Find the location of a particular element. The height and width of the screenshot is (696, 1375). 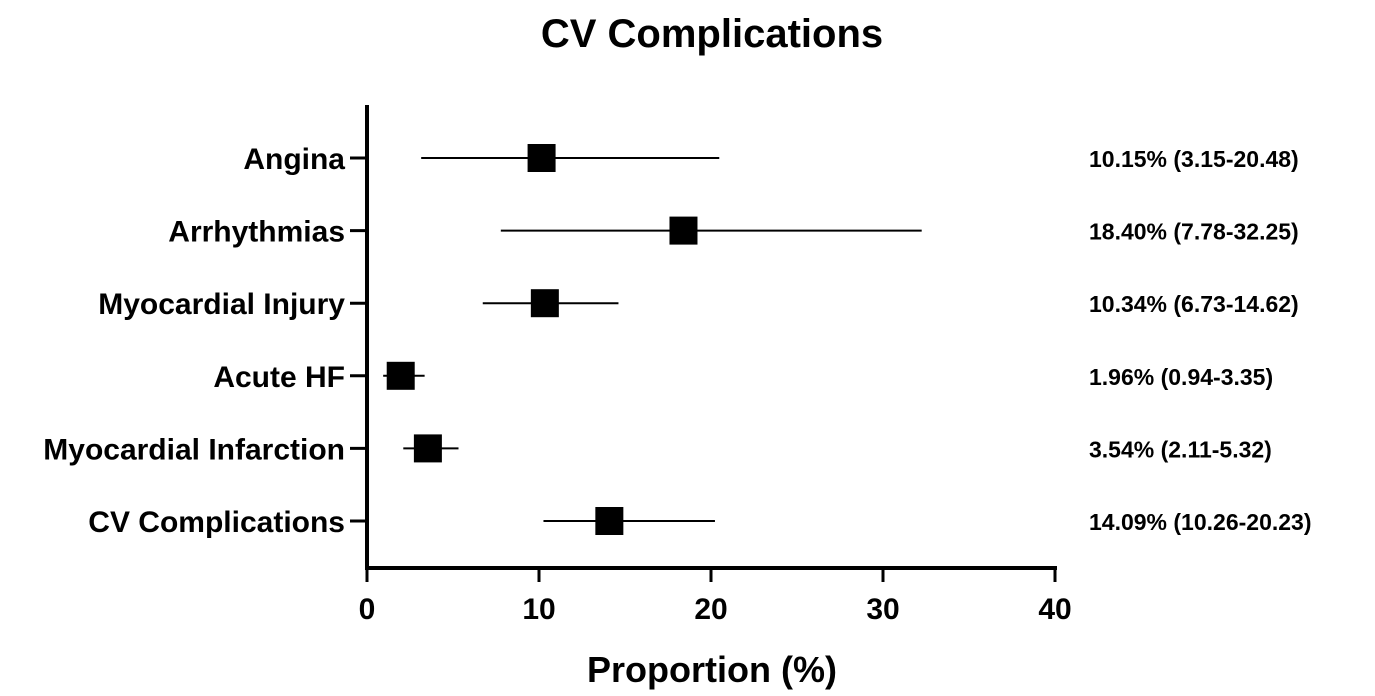

x-tick-label: 30 is located at coordinates (882, 609).